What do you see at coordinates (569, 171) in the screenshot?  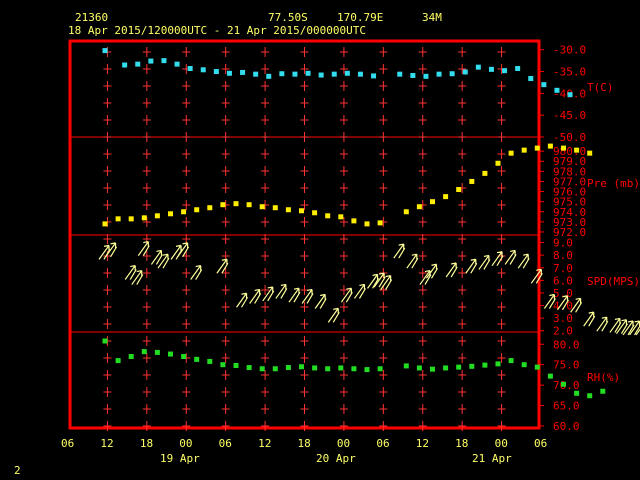 I see `y-tick-label: 978.0` at bounding box center [569, 171].